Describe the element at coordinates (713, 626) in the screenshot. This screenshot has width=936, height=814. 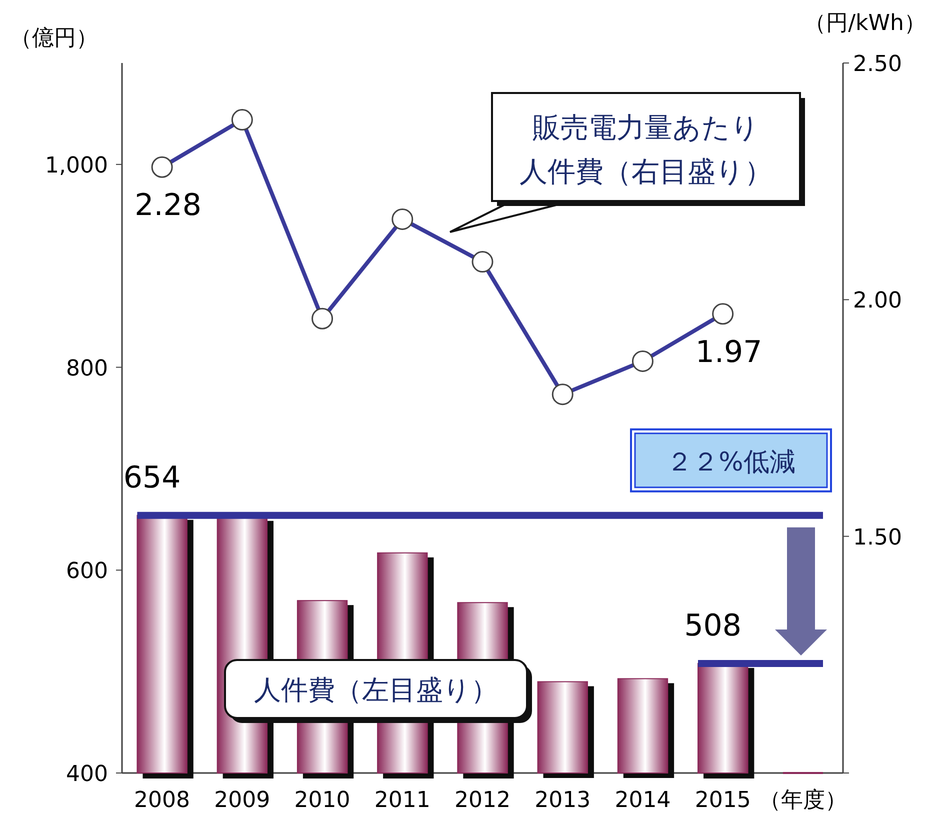
I see `data-label: 508` at that location.